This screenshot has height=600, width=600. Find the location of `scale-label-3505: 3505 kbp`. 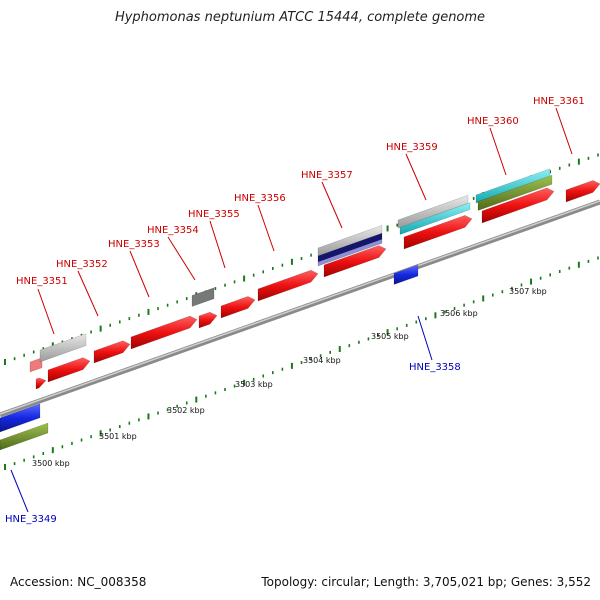

scale-label-3505: 3505 kbp is located at coordinates (390, 336).